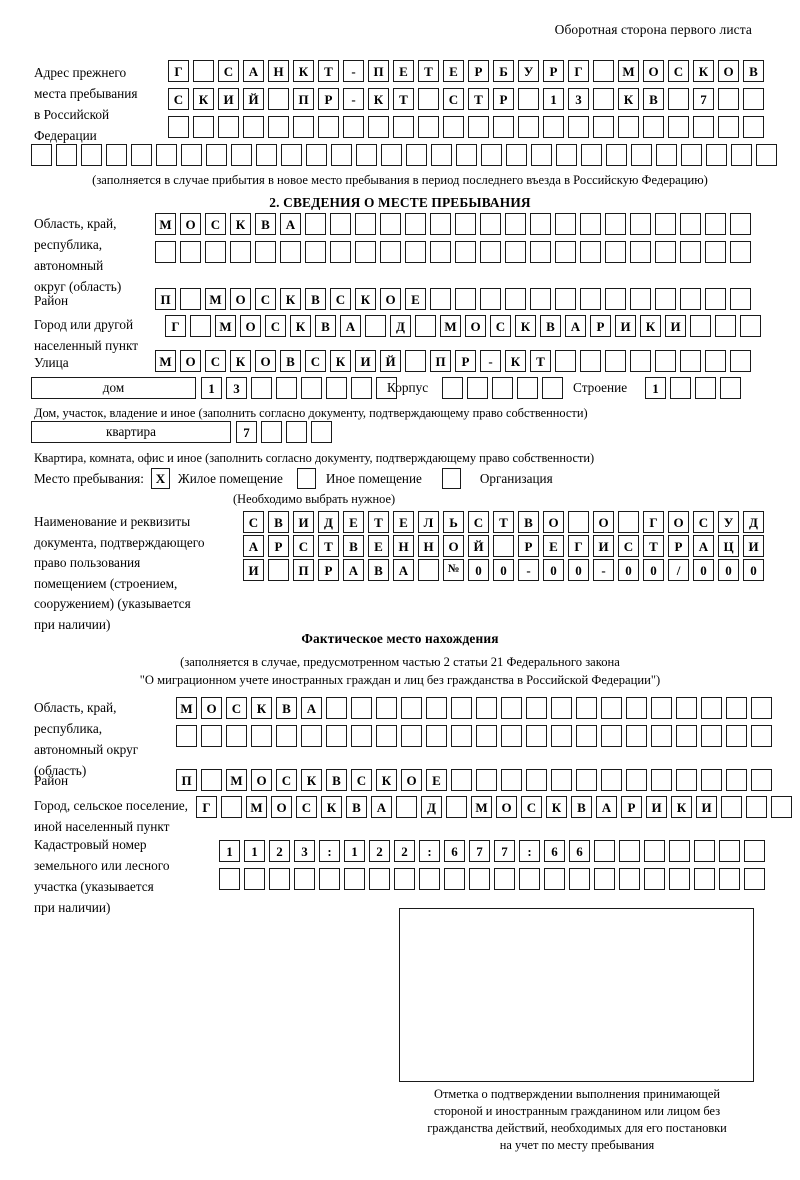 Image resolution: width=800 pixels, height=1180 pixels. Describe the element at coordinates (403, 522) in the screenshot. I see `document-r1-cell-7: Е` at that location.